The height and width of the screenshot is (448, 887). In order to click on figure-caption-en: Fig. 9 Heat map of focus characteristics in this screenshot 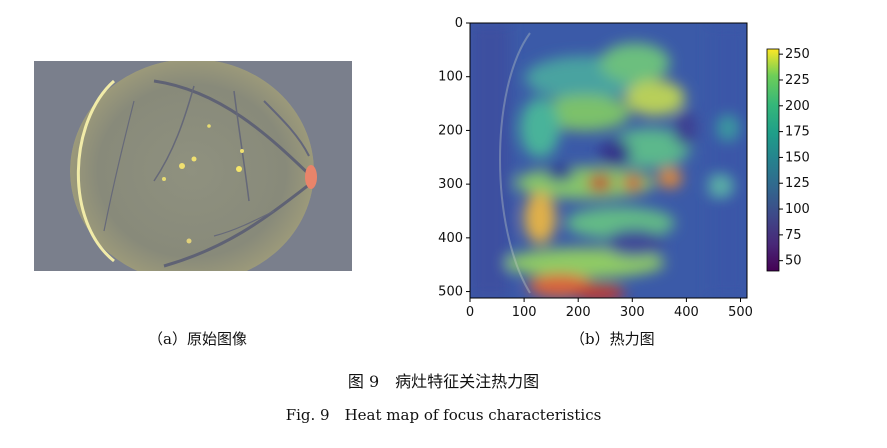, I will do `click(443, 415)`.